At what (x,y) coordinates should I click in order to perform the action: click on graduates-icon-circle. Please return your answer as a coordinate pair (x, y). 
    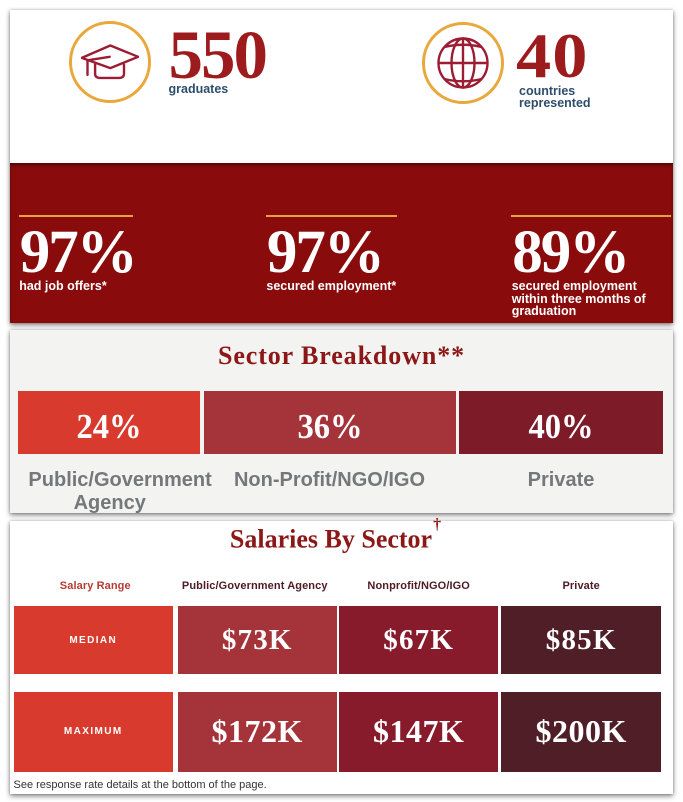
    Looking at the image, I should click on (110, 62).